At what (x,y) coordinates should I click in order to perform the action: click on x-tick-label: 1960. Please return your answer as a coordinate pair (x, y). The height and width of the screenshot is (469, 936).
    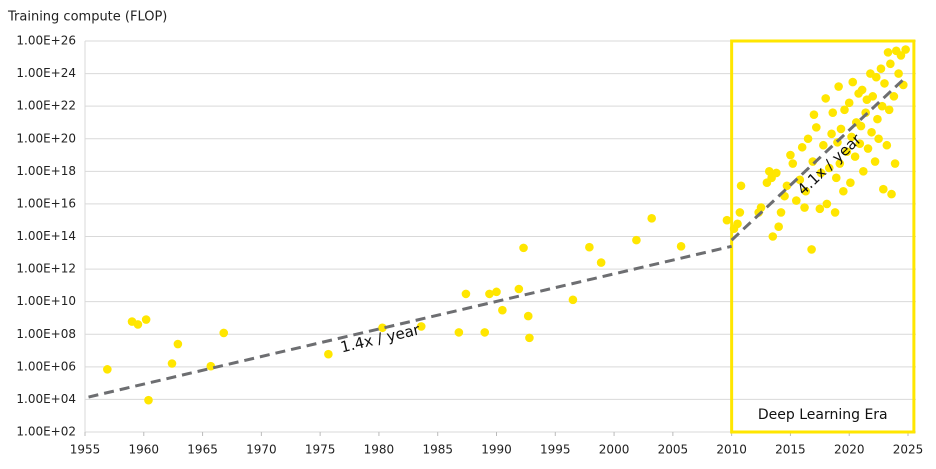
    Looking at the image, I should click on (144, 450).